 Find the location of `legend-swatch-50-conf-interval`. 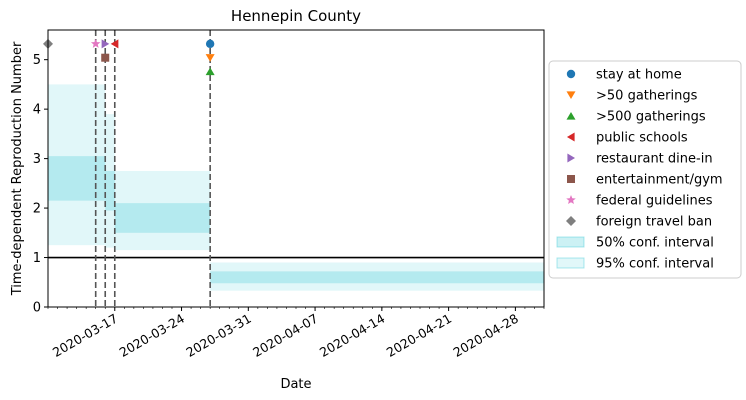

legend-swatch-50-conf-interval is located at coordinates (570, 242).